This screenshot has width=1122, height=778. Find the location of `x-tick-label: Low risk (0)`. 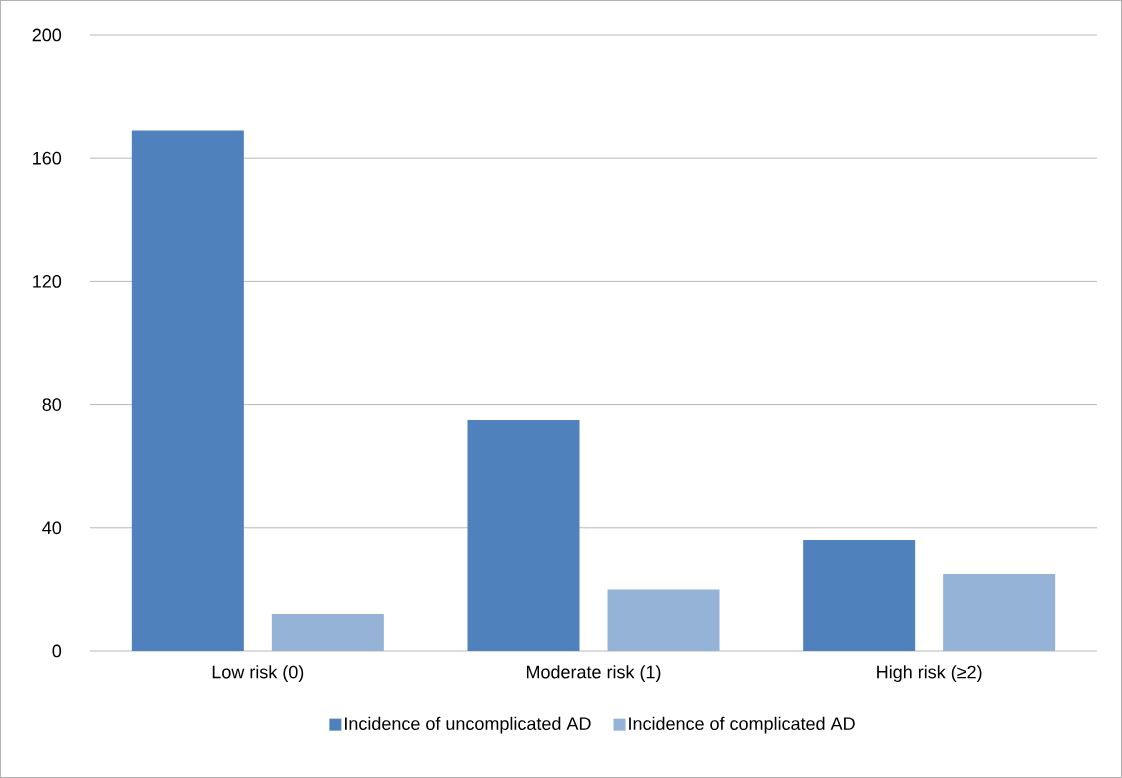

x-tick-label: Low risk (0) is located at coordinates (258, 673).